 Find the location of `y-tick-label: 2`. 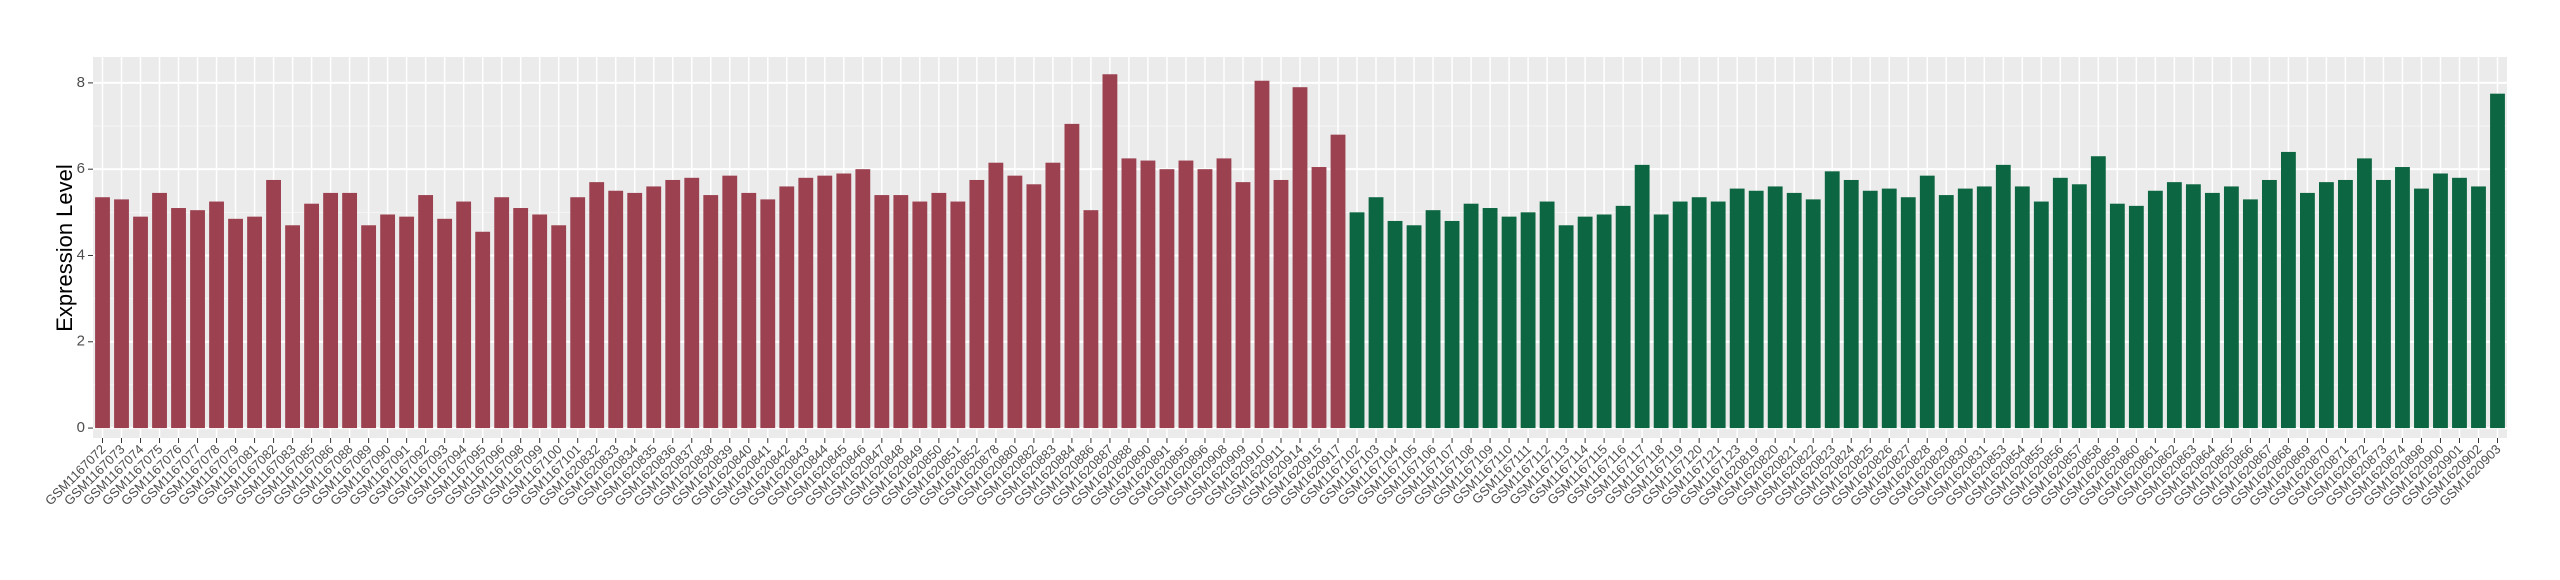

y-tick-label: 2 is located at coordinates (81, 341).